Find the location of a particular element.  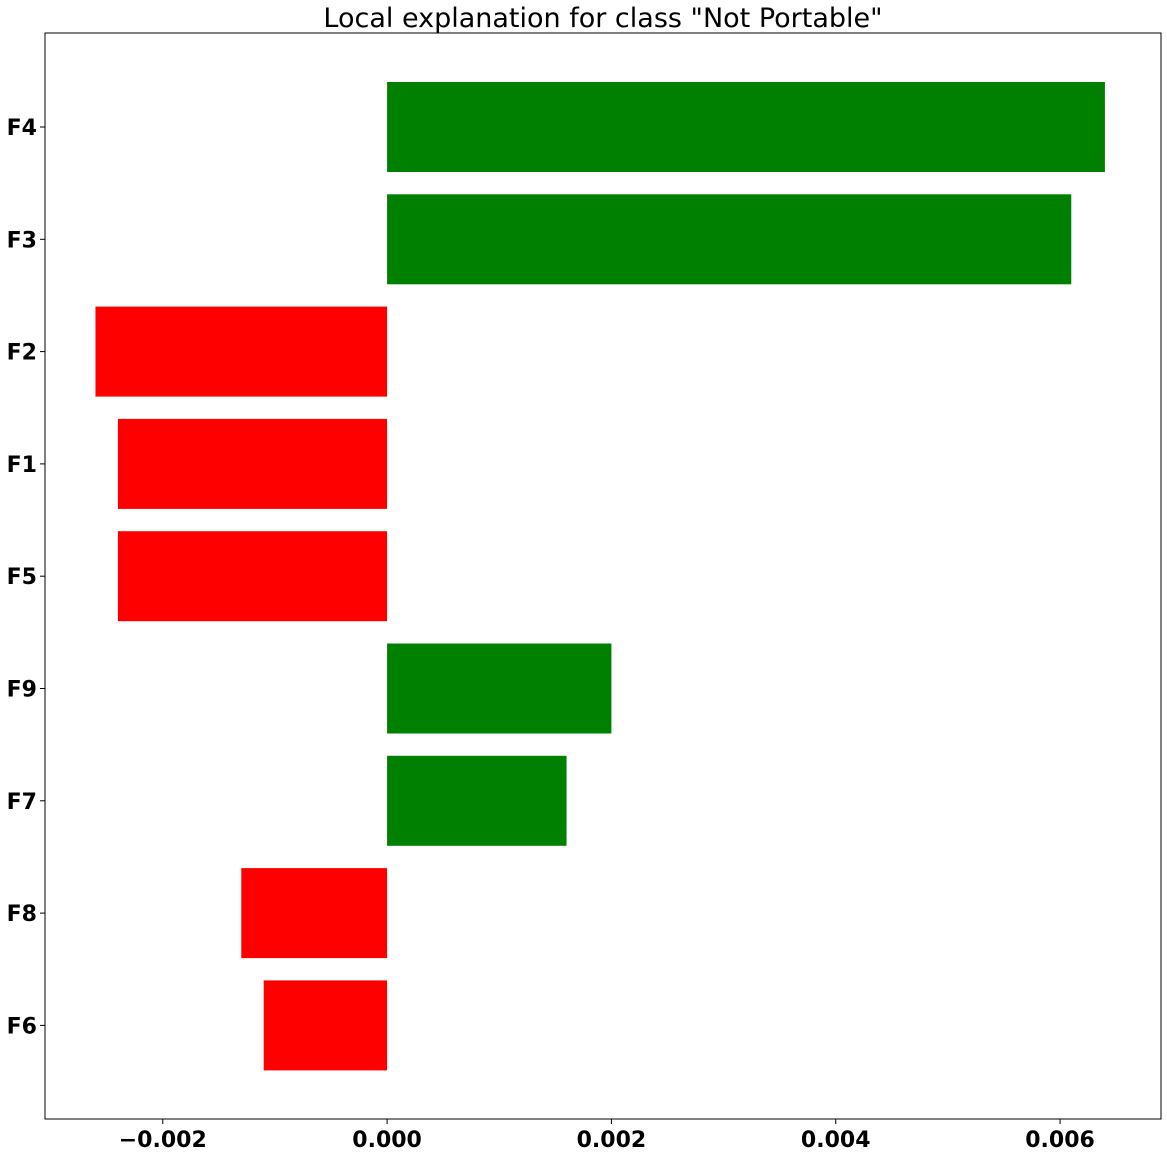

y-tick-label: F1 is located at coordinates (22, 465).